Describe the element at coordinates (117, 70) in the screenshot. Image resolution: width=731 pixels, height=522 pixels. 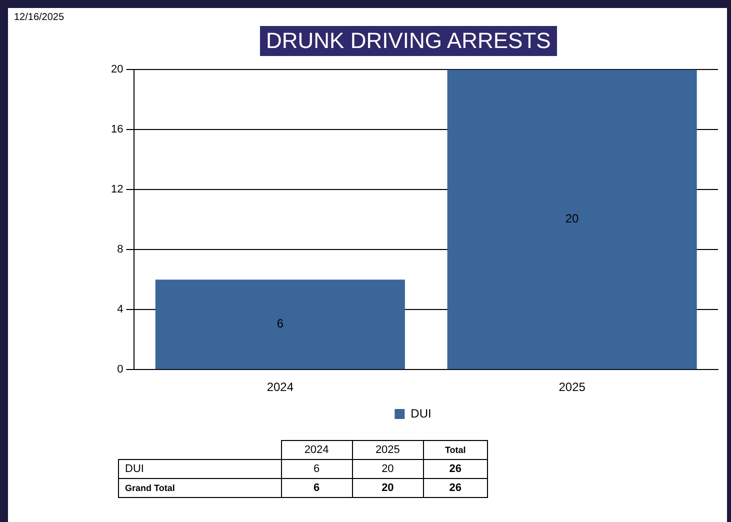
I see `y-tick-label: 20` at that location.